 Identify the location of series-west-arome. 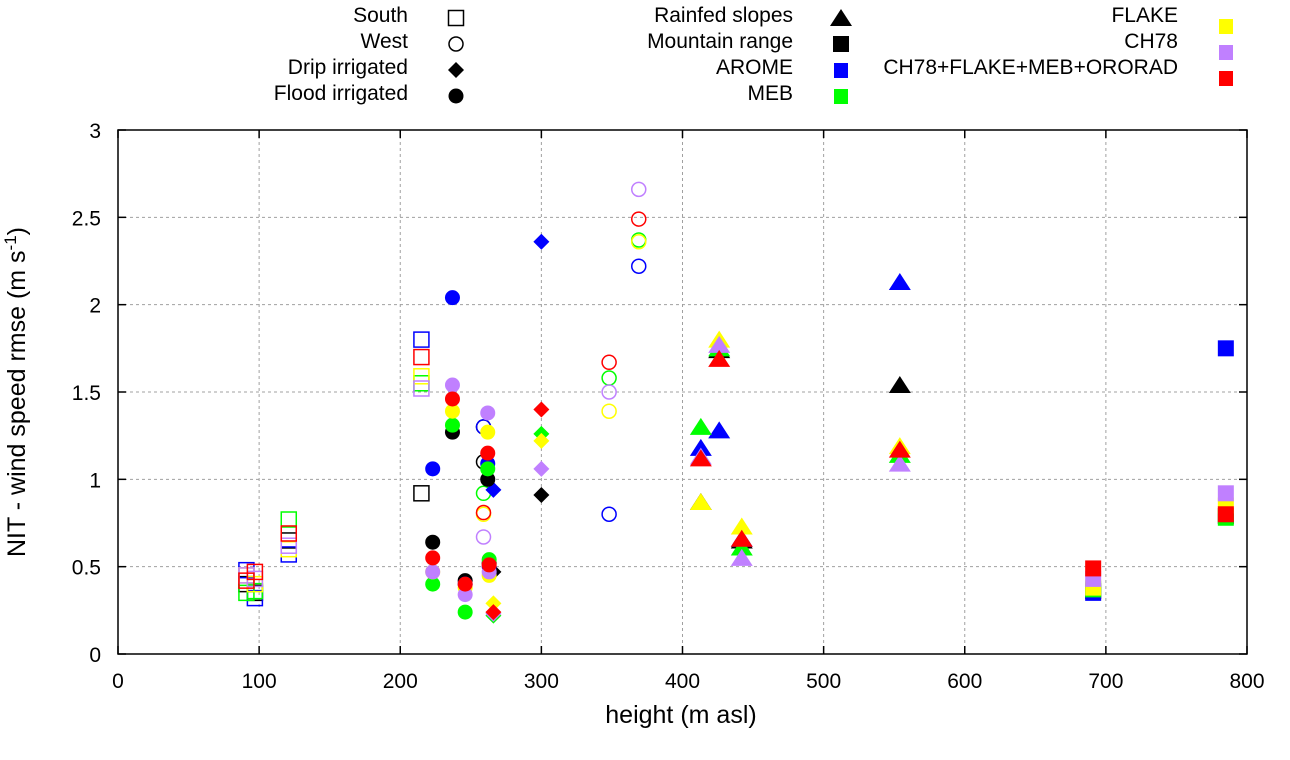
(561, 390).